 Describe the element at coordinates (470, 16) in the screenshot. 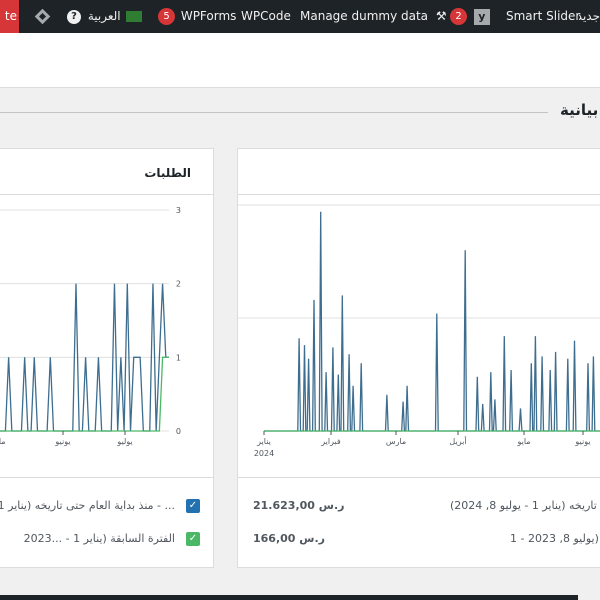

I see `yoast-menu: 2 y` at that location.